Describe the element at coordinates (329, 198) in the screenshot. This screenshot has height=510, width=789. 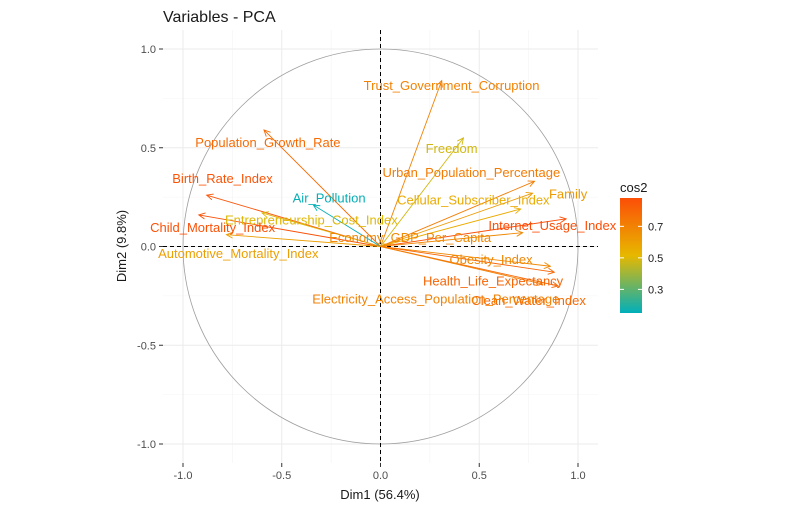
I see `variable-label: Air_Pollution` at that location.